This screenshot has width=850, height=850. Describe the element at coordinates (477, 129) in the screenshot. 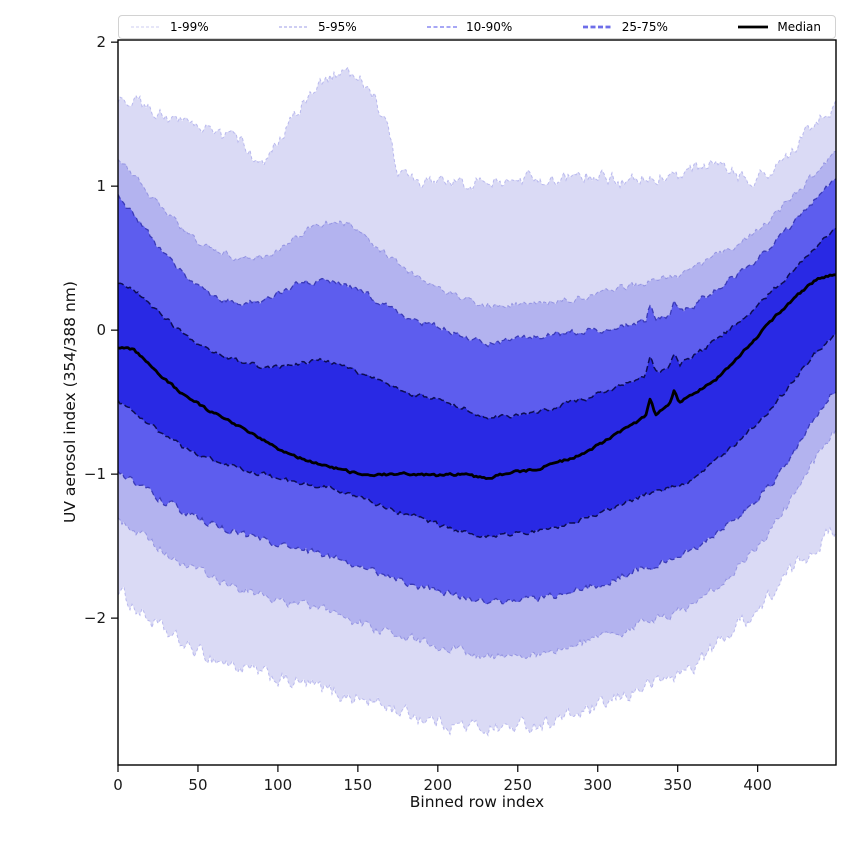

I see `percentile-line-p99` at that location.